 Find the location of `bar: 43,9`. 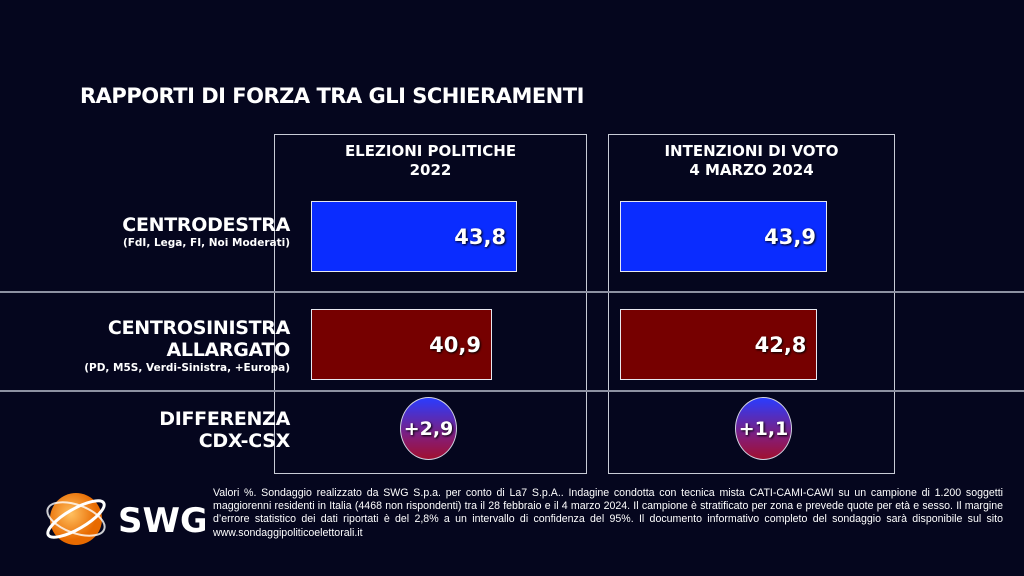

bar: 43,9 is located at coordinates (723, 236).